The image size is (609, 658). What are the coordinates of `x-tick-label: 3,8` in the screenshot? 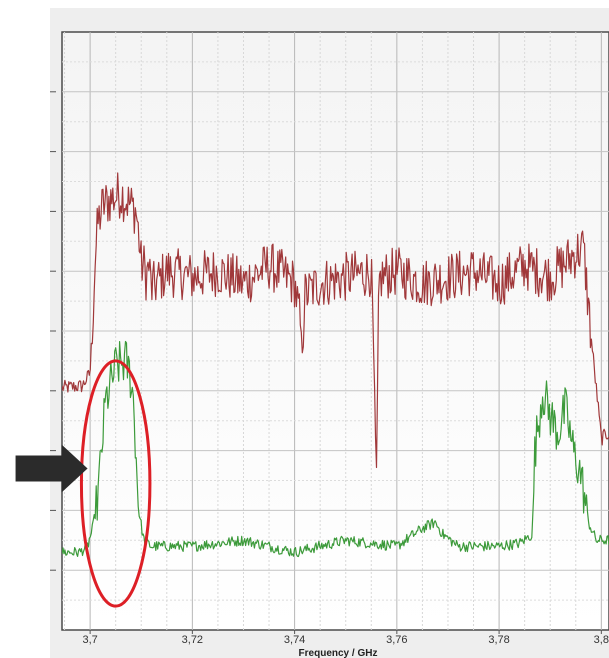 It's located at (601, 640).